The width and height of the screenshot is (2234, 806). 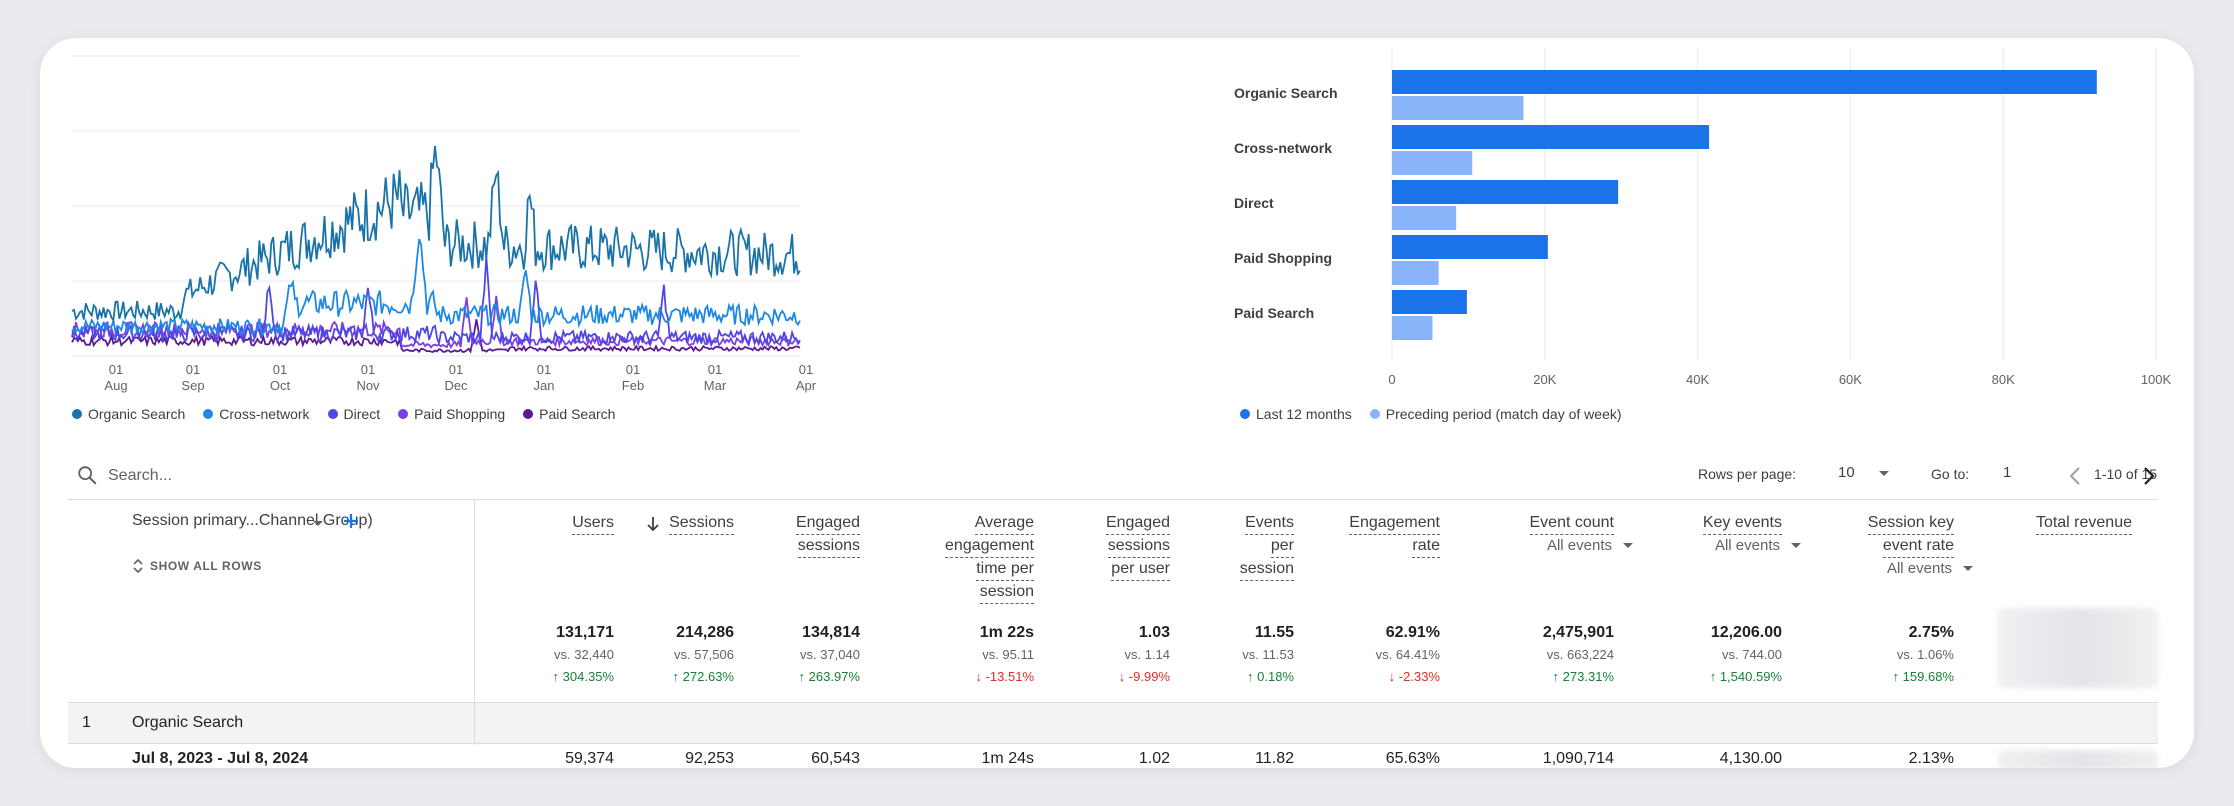 What do you see at coordinates (1578, 677) in the screenshot?
I see `change-percent: ↑ 273.31%` at bounding box center [1578, 677].